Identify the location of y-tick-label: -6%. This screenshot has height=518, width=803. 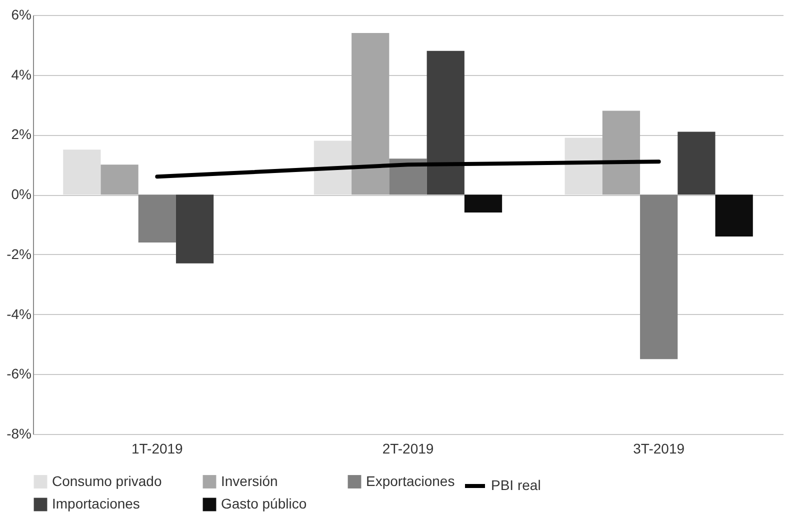
(19, 374).